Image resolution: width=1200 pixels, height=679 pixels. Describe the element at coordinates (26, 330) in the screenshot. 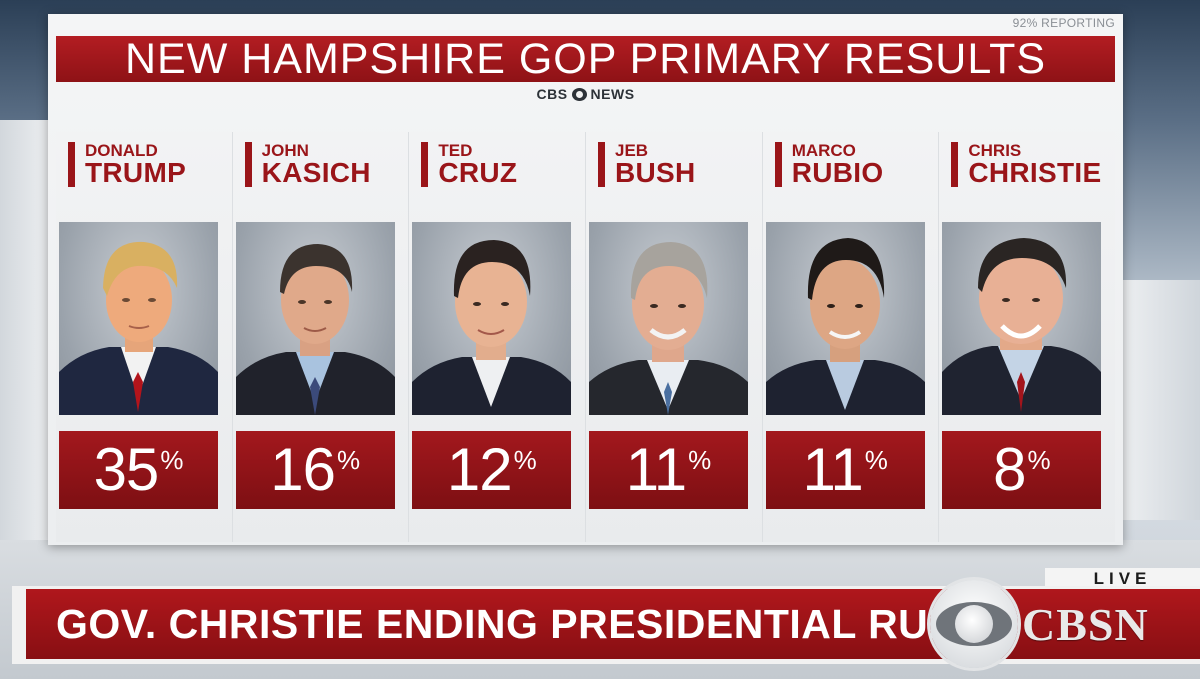

I see `studio-wall-left` at that location.